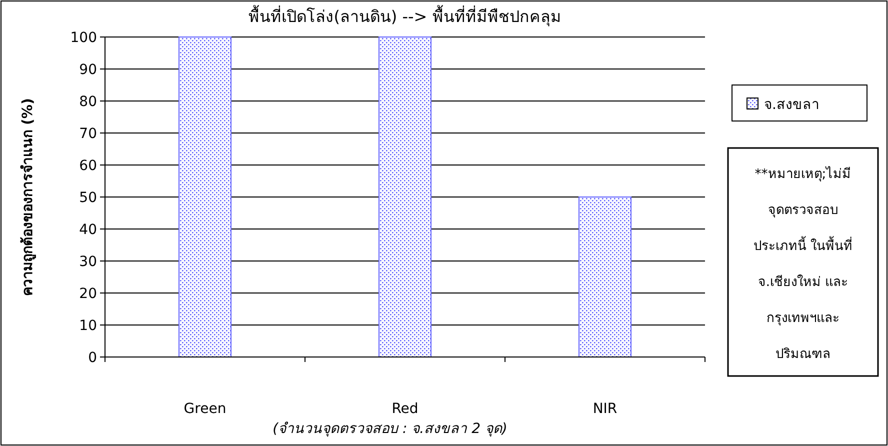 The width and height of the screenshot is (888, 446). I want to click on y-axis-title: ความถูกต้องของการจำแนก (%), so click(28, 197).